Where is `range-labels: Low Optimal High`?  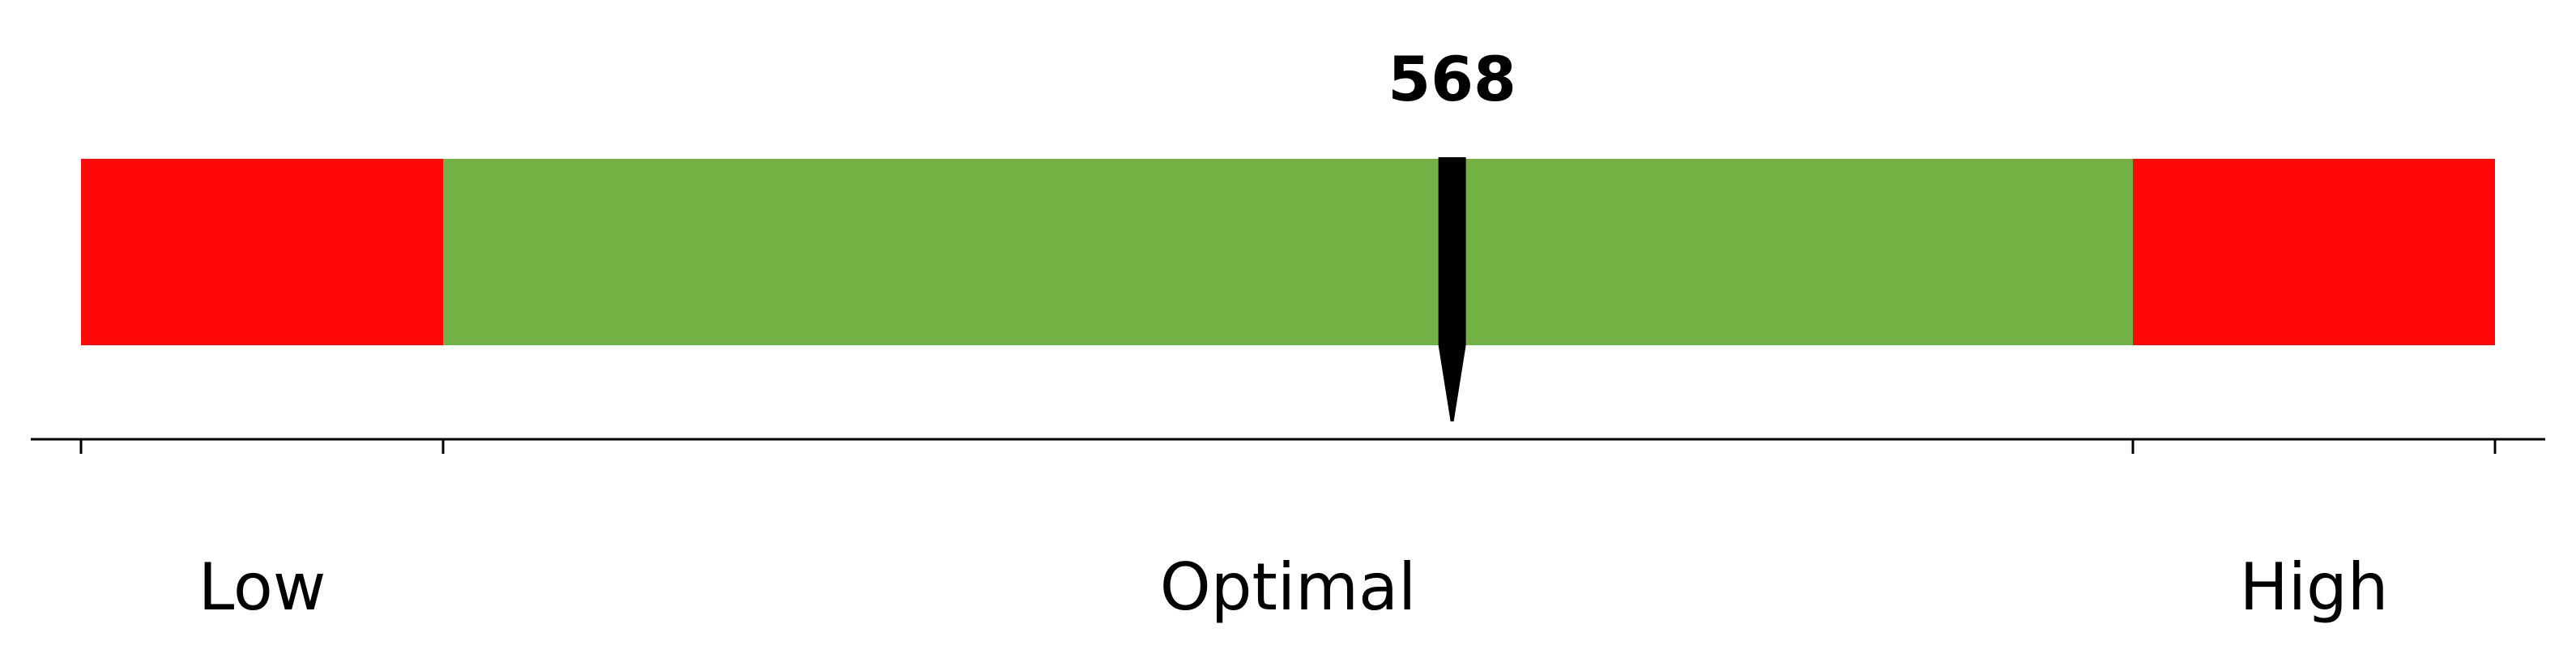
range-labels: Low Optimal High is located at coordinates (1293, 587).